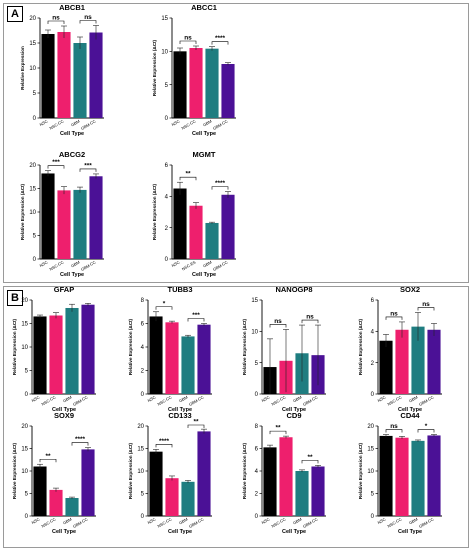  I want to click on chart-title: GFAP, so click(64, 289).